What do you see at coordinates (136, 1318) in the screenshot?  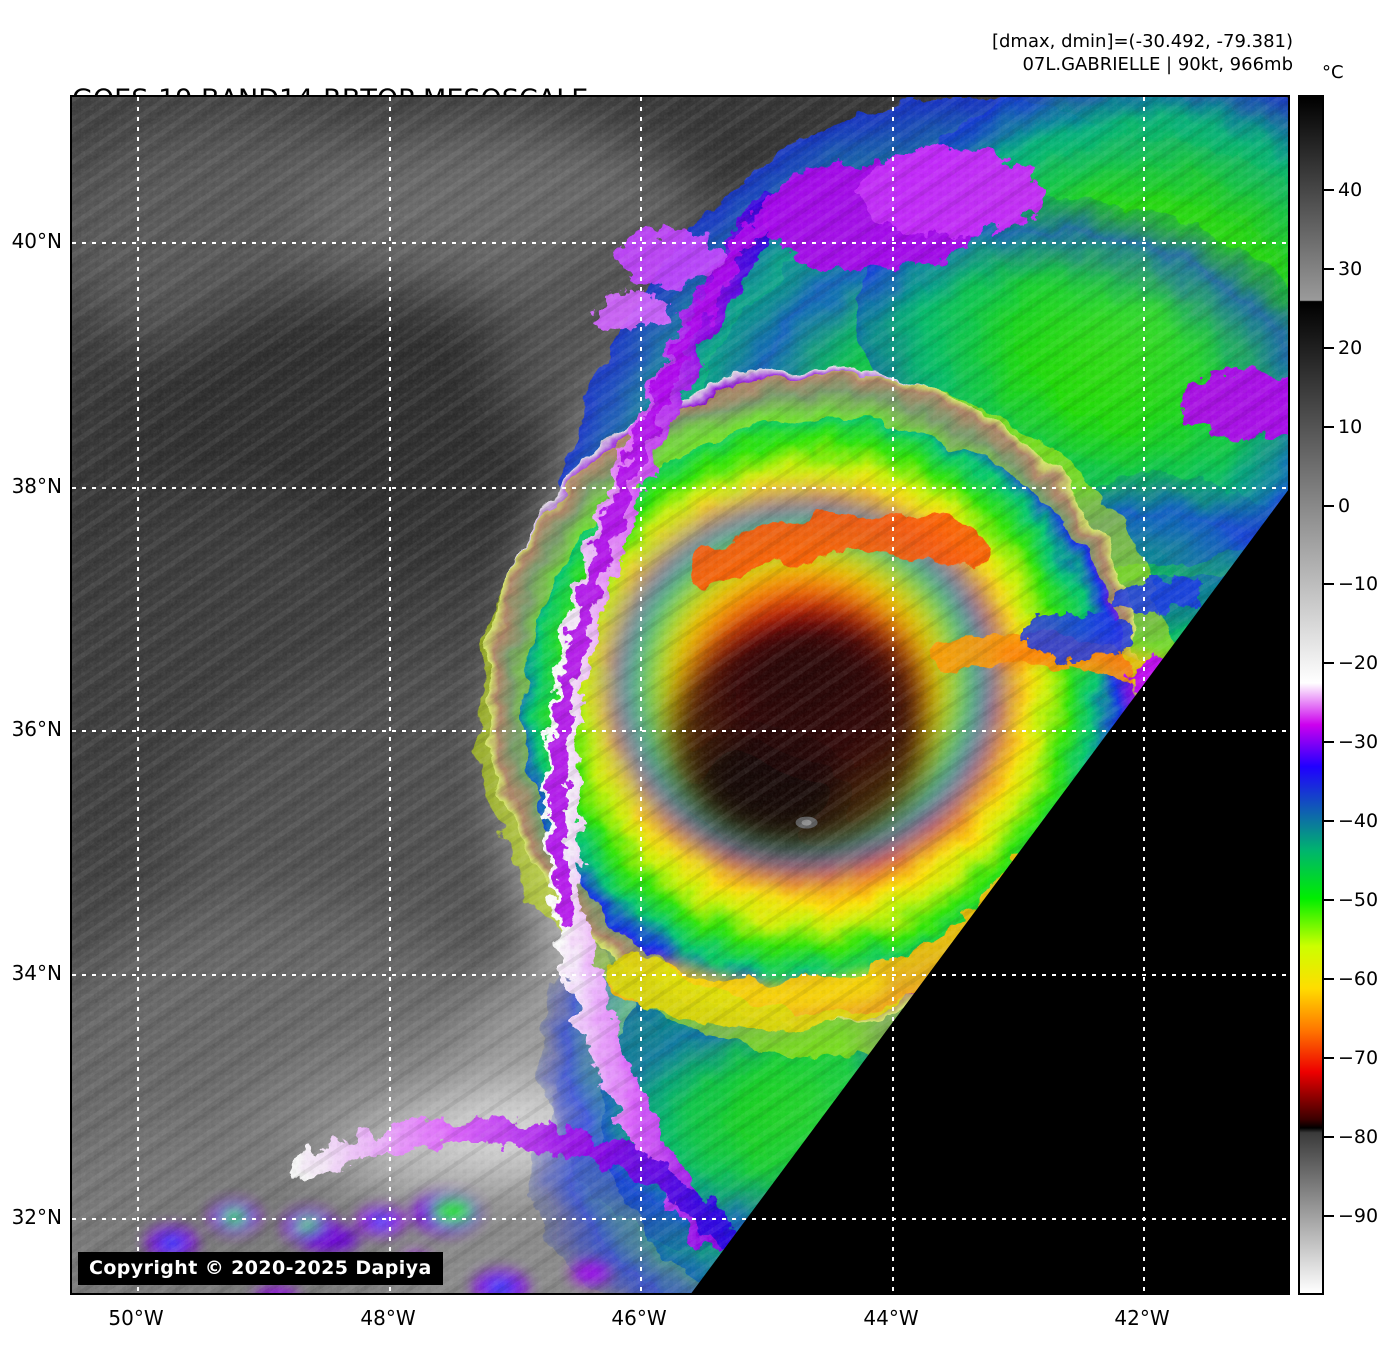 I see `lon-tick-label: 50°W` at bounding box center [136, 1318].